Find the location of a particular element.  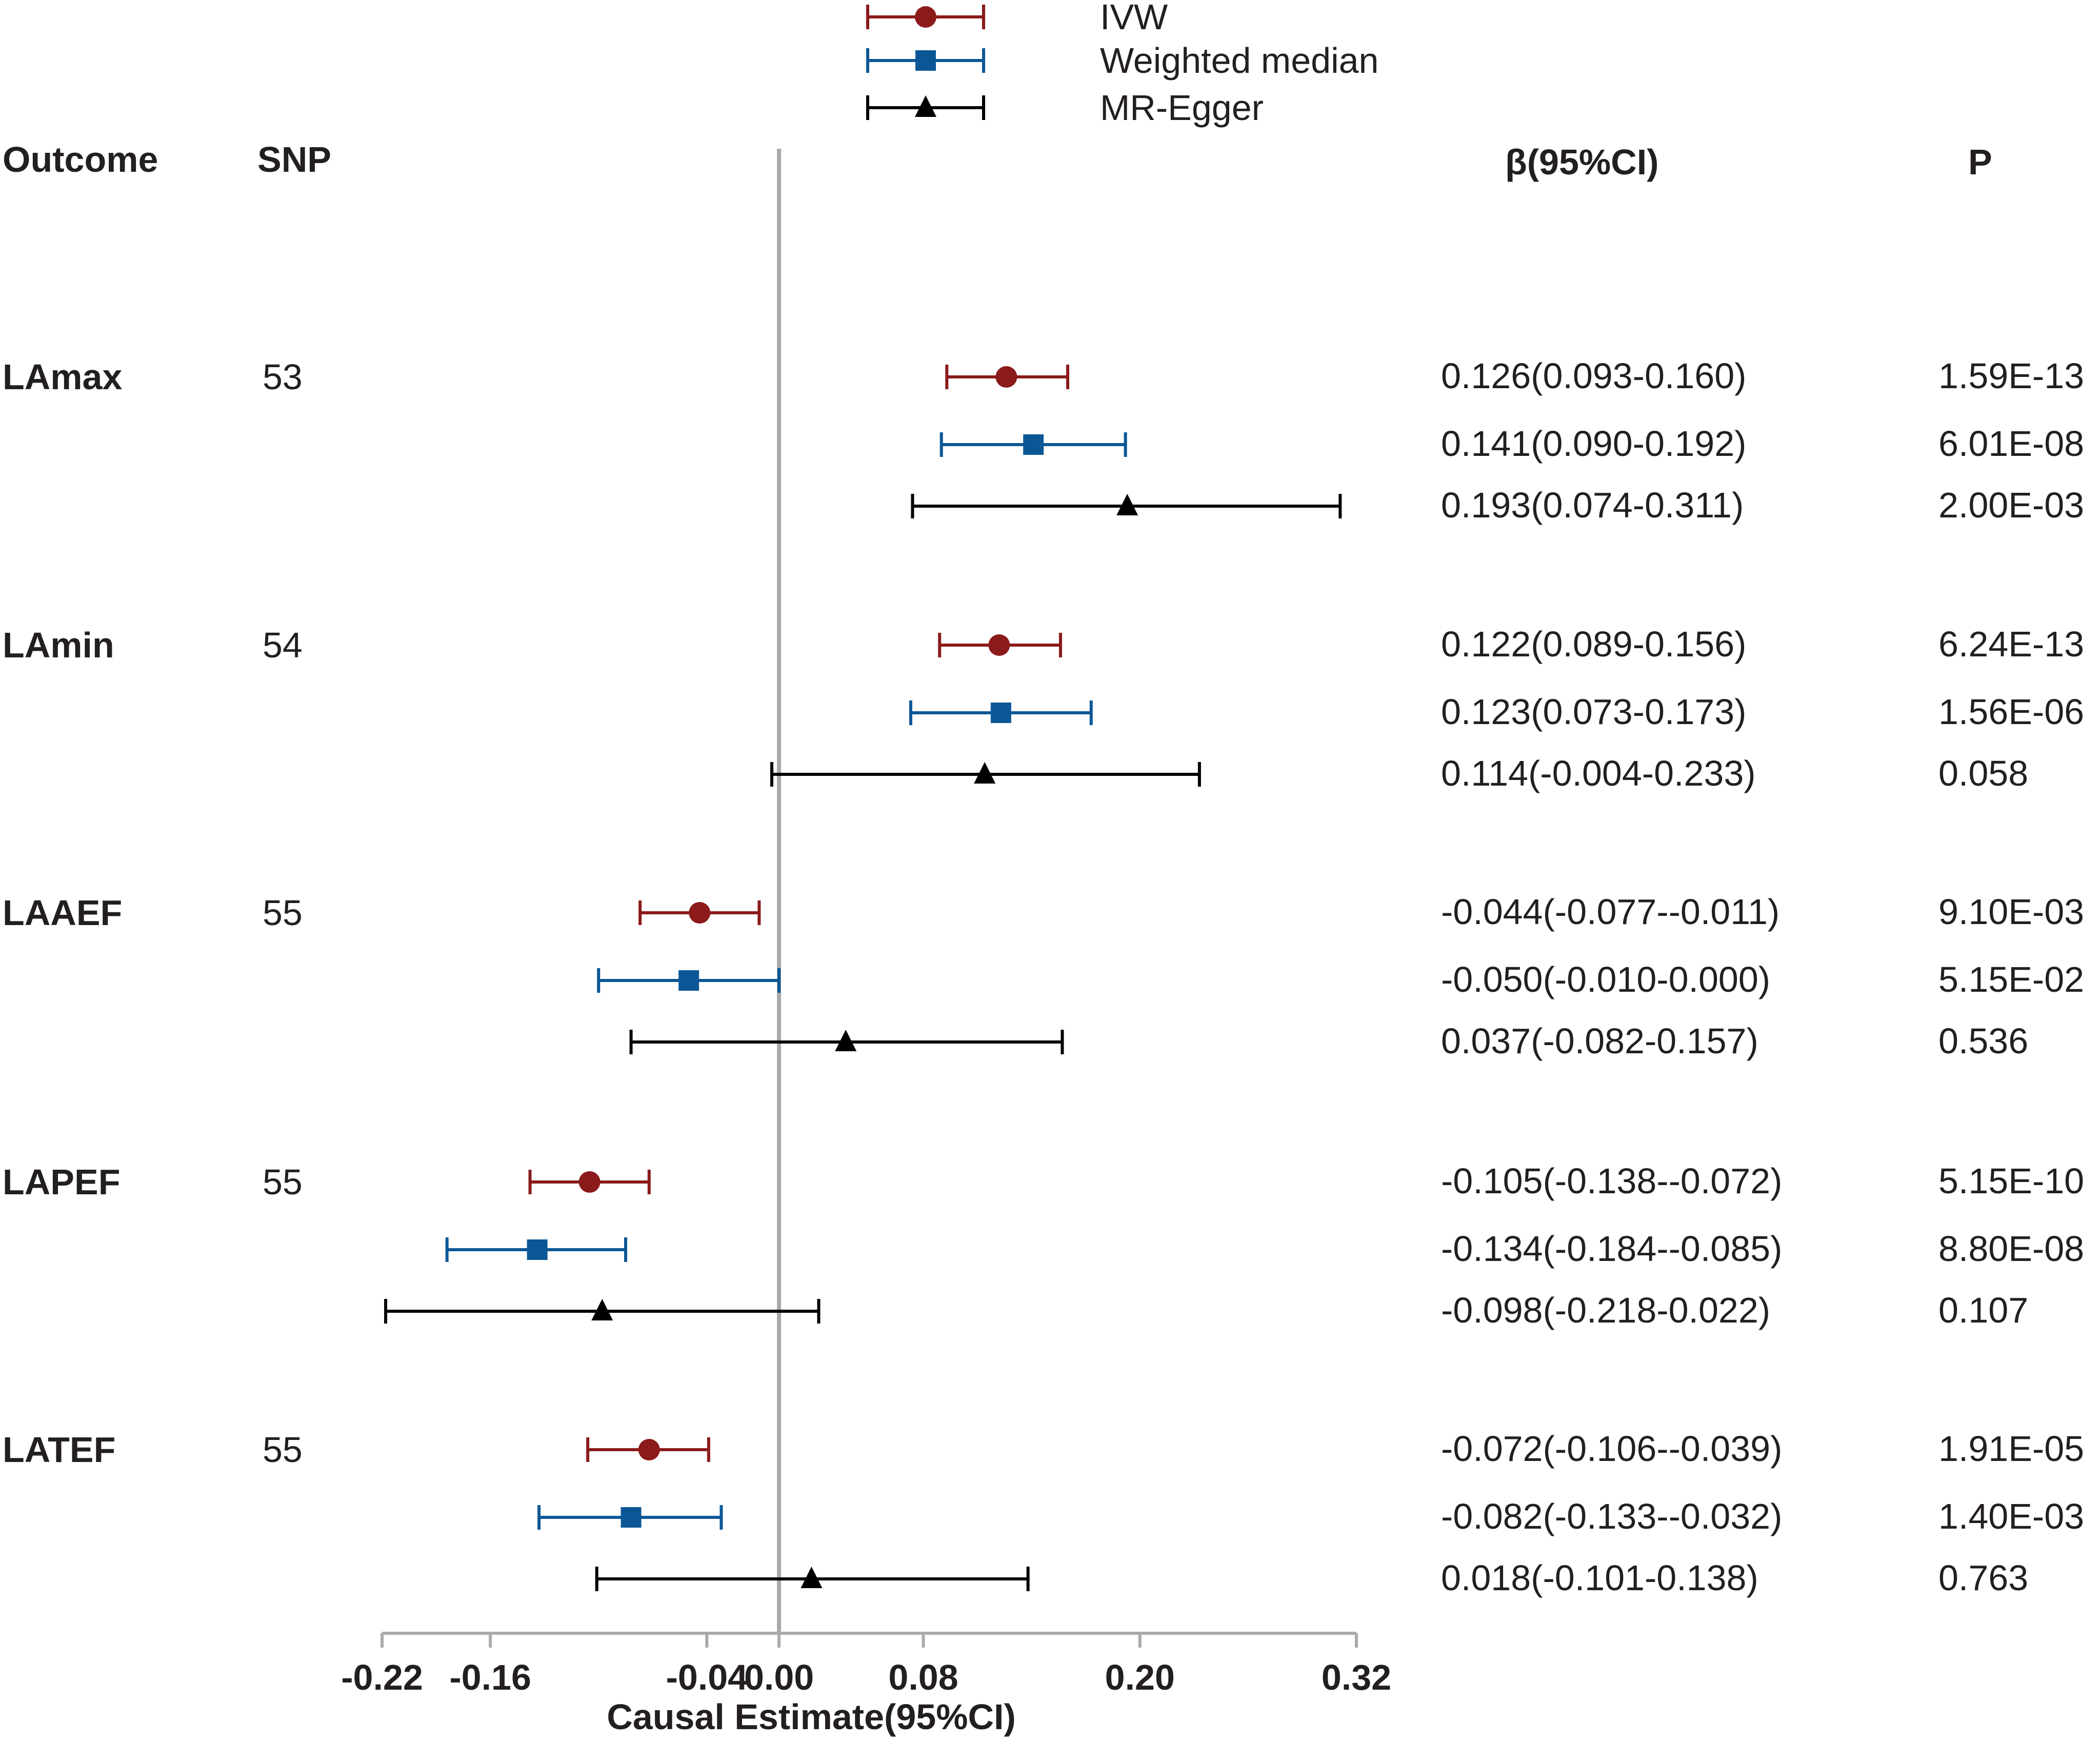

beta-ci-value: -0.072(-0.106--0.039) is located at coordinates (1611, 1449).